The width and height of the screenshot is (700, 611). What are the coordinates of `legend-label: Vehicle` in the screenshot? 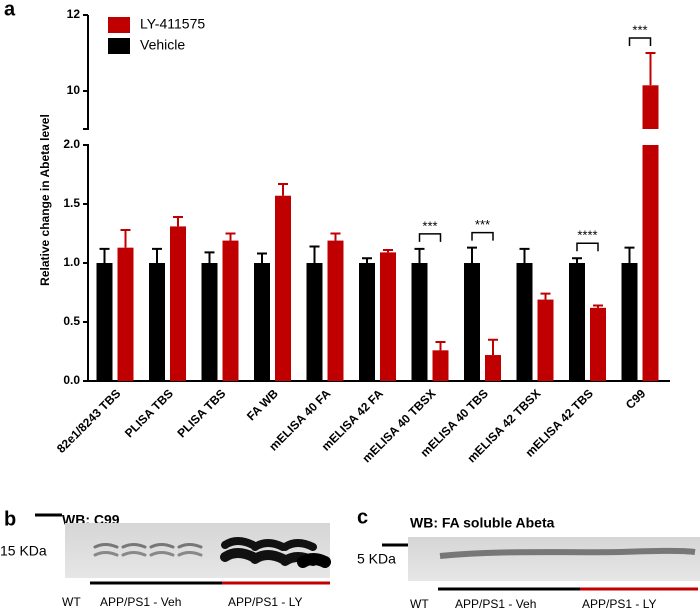 It's located at (162, 45).